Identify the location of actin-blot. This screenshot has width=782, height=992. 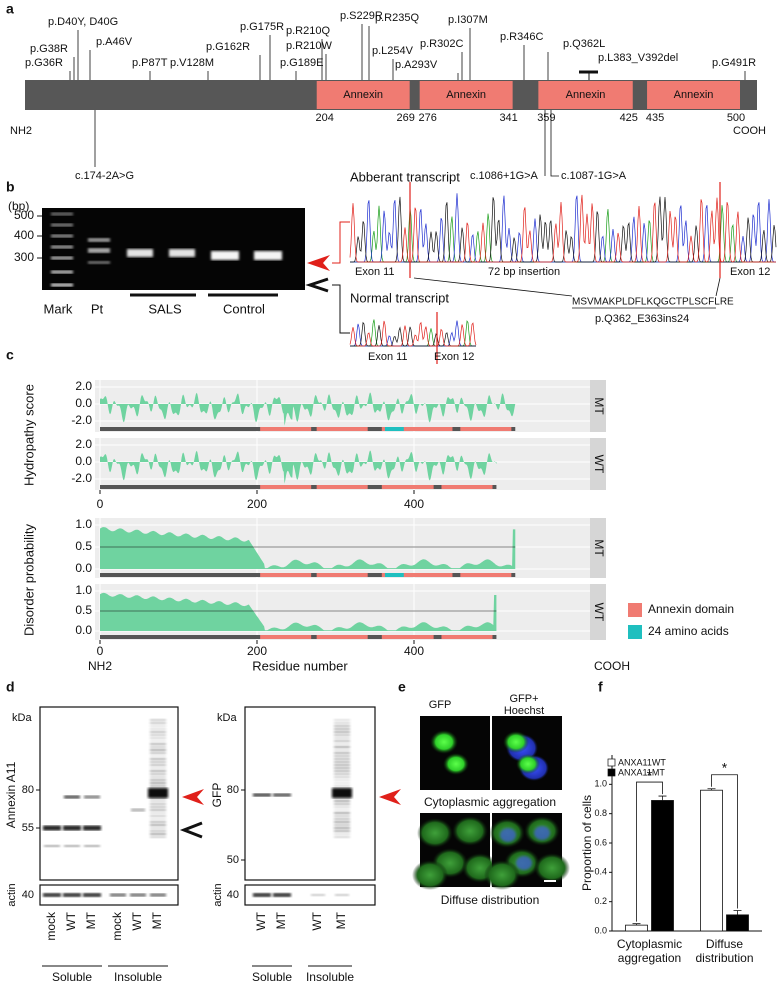
(310, 895).